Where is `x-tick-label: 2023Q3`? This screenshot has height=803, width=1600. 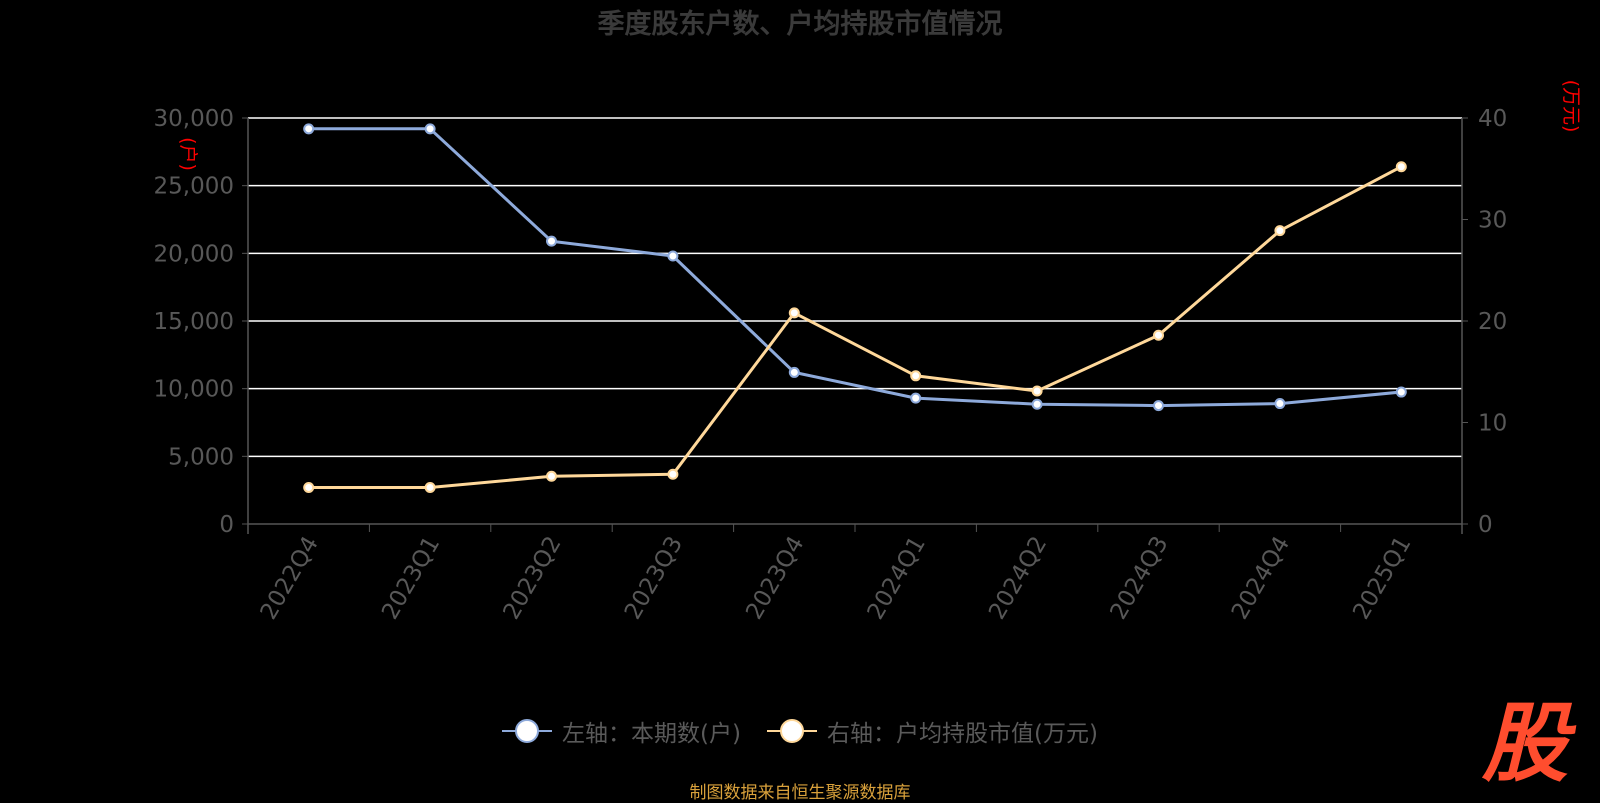 x-tick-label: 2023Q3 is located at coordinates (654, 578).